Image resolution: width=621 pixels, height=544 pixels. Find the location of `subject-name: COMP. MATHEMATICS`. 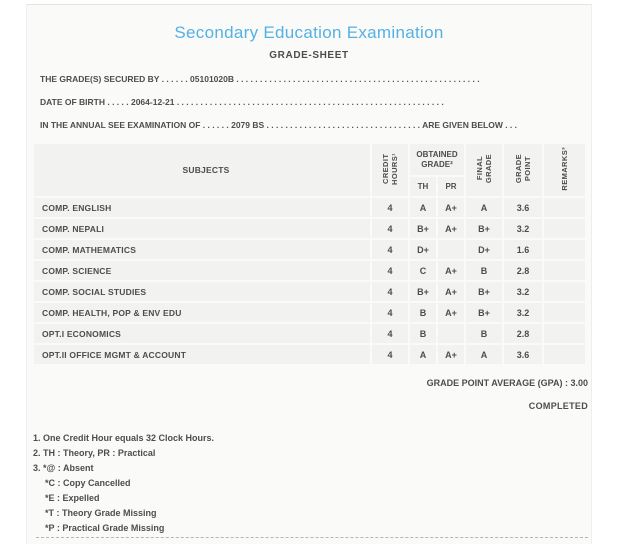

subject-name: COMP. MATHEMATICS is located at coordinates (202, 249).